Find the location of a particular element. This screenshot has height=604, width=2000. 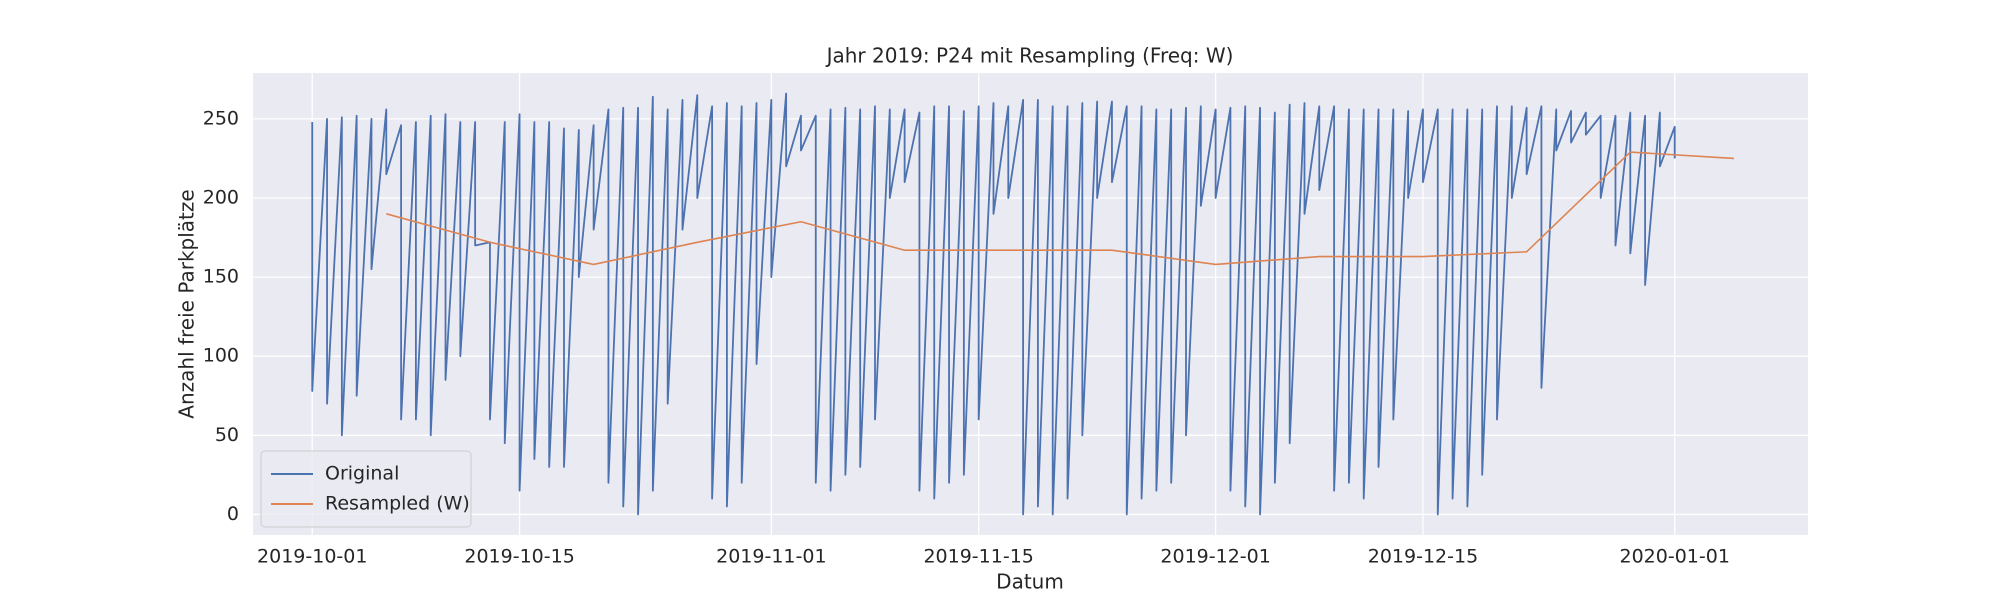

y-tick-label: 150 is located at coordinates (221, 277).